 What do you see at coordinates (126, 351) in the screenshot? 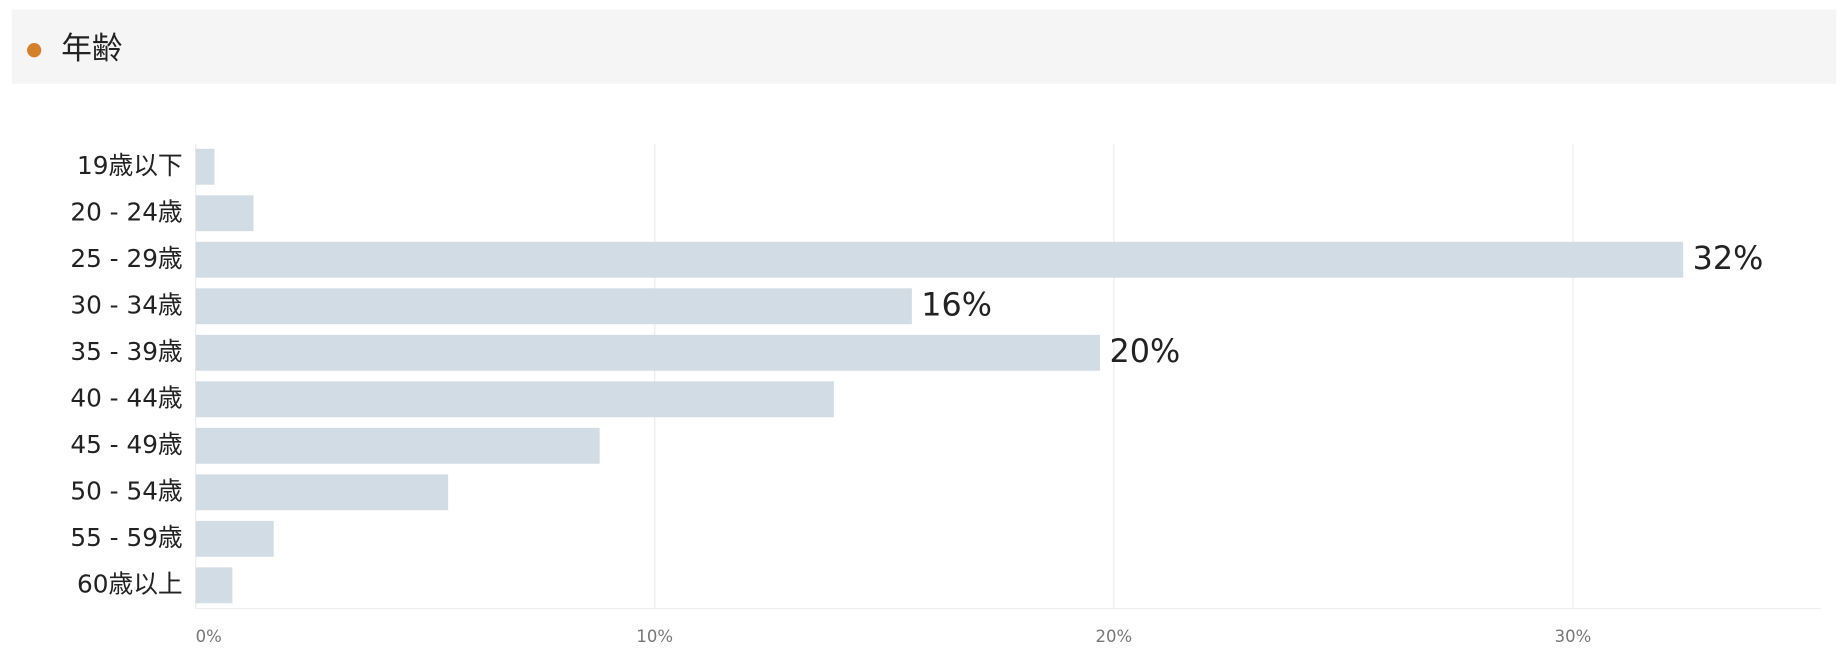
I see `y-tick-label: 35 - 39歳` at bounding box center [126, 351].